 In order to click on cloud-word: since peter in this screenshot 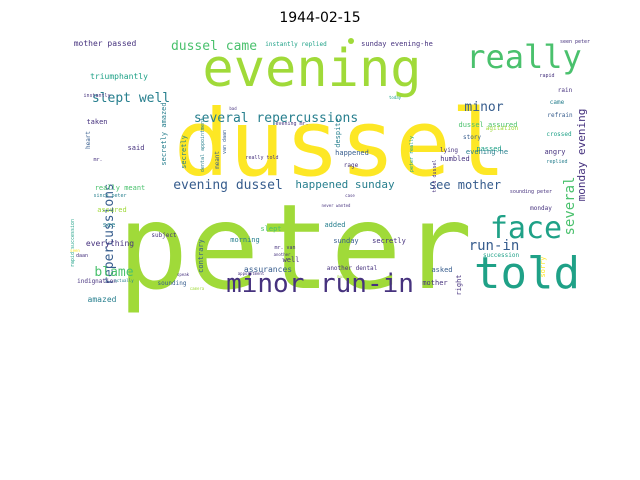, I will do `click(109, 196)`.